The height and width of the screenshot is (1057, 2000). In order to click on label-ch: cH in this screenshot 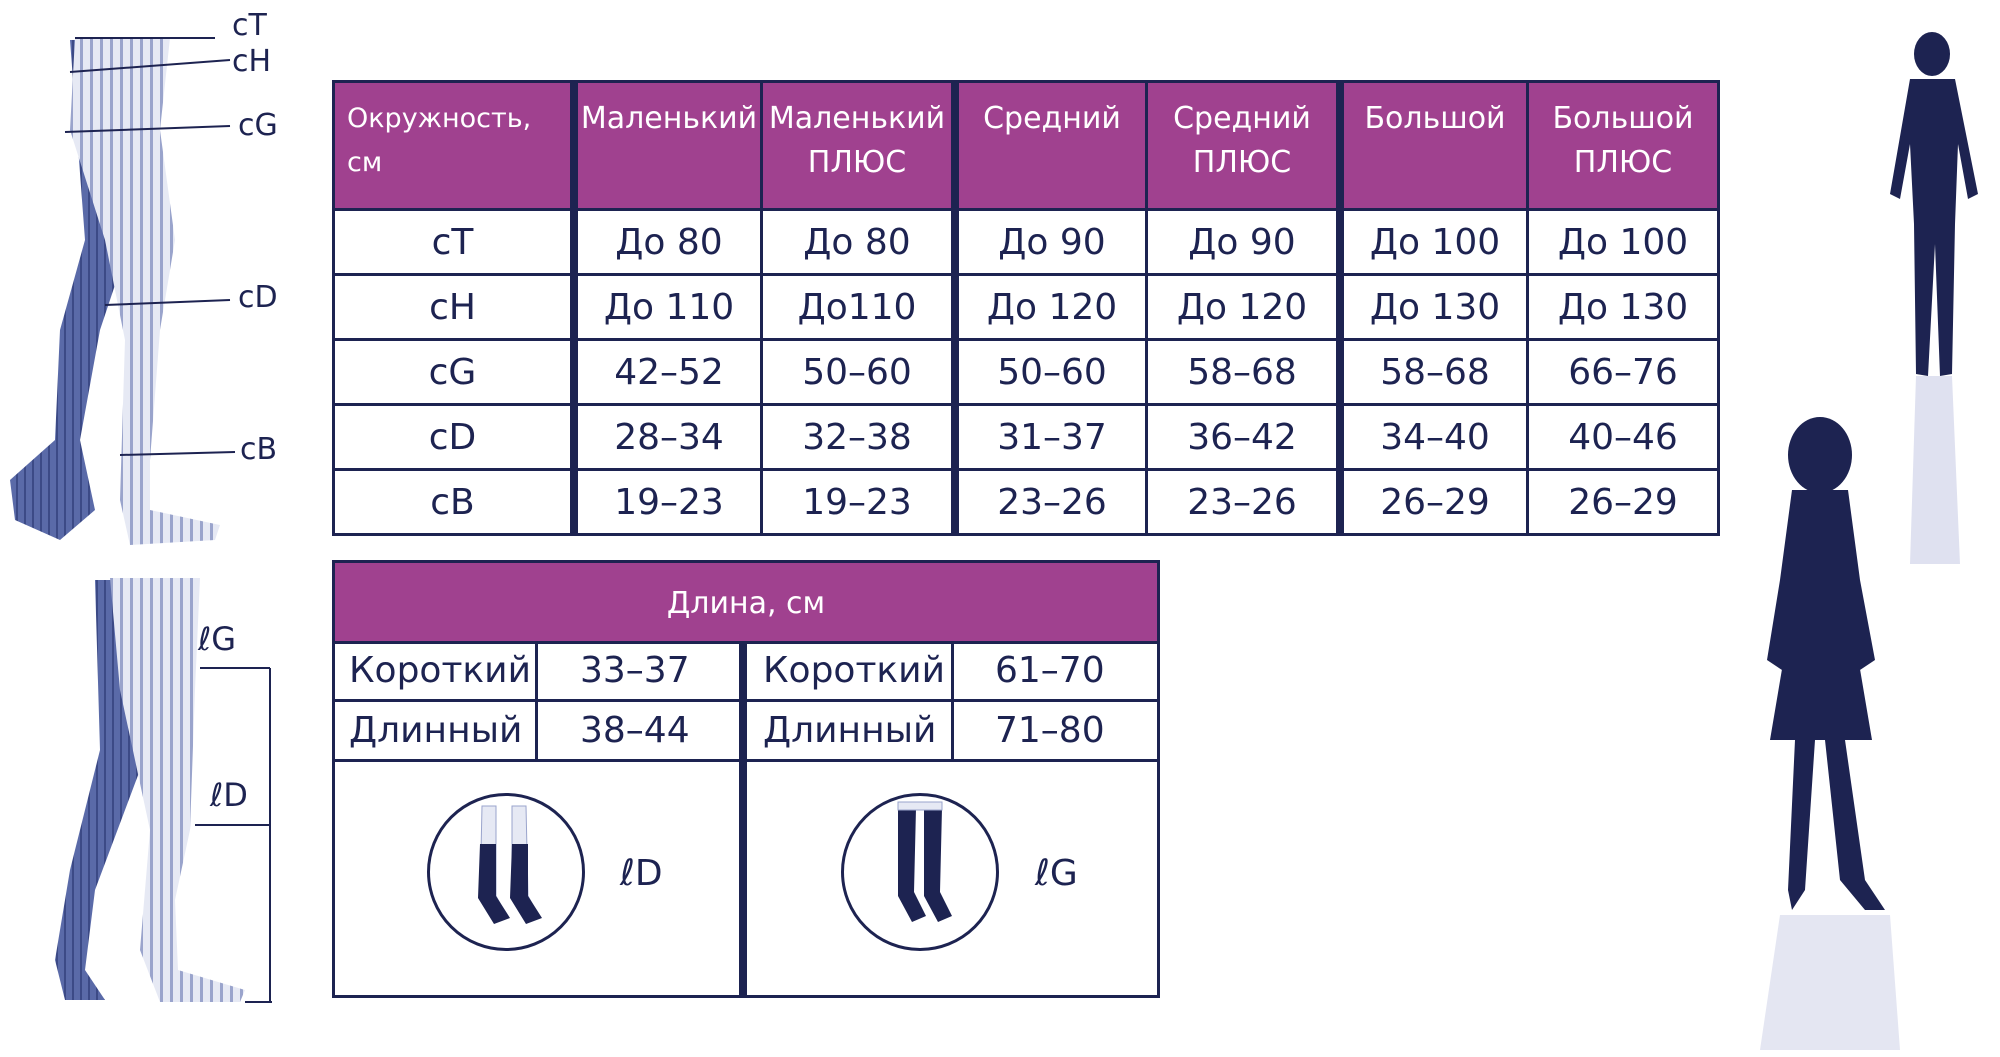, I will do `click(252, 61)`.